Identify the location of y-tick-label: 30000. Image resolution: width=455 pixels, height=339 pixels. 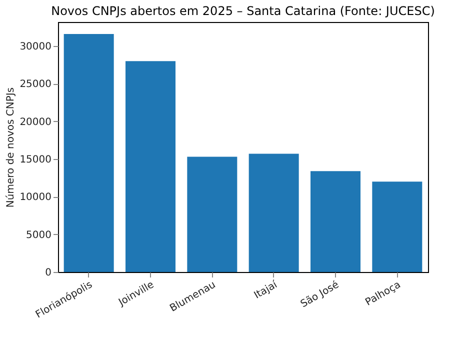
(36, 47).